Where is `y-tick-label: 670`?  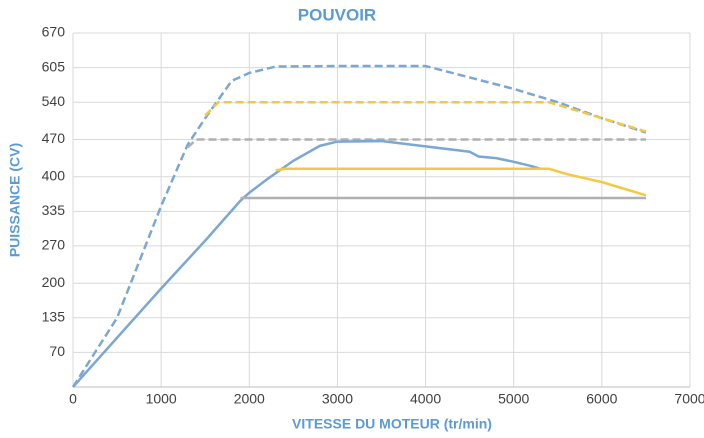
y-tick-label: 670 is located at coordinates (54, 32).